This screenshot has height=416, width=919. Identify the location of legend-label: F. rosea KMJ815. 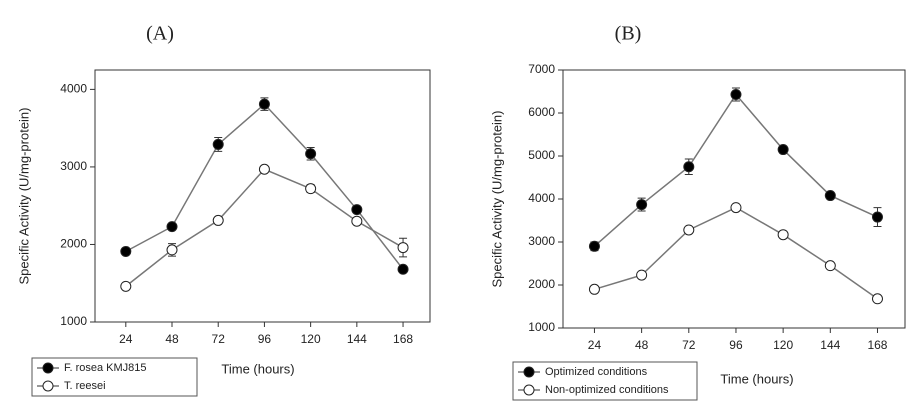
(105, 368).